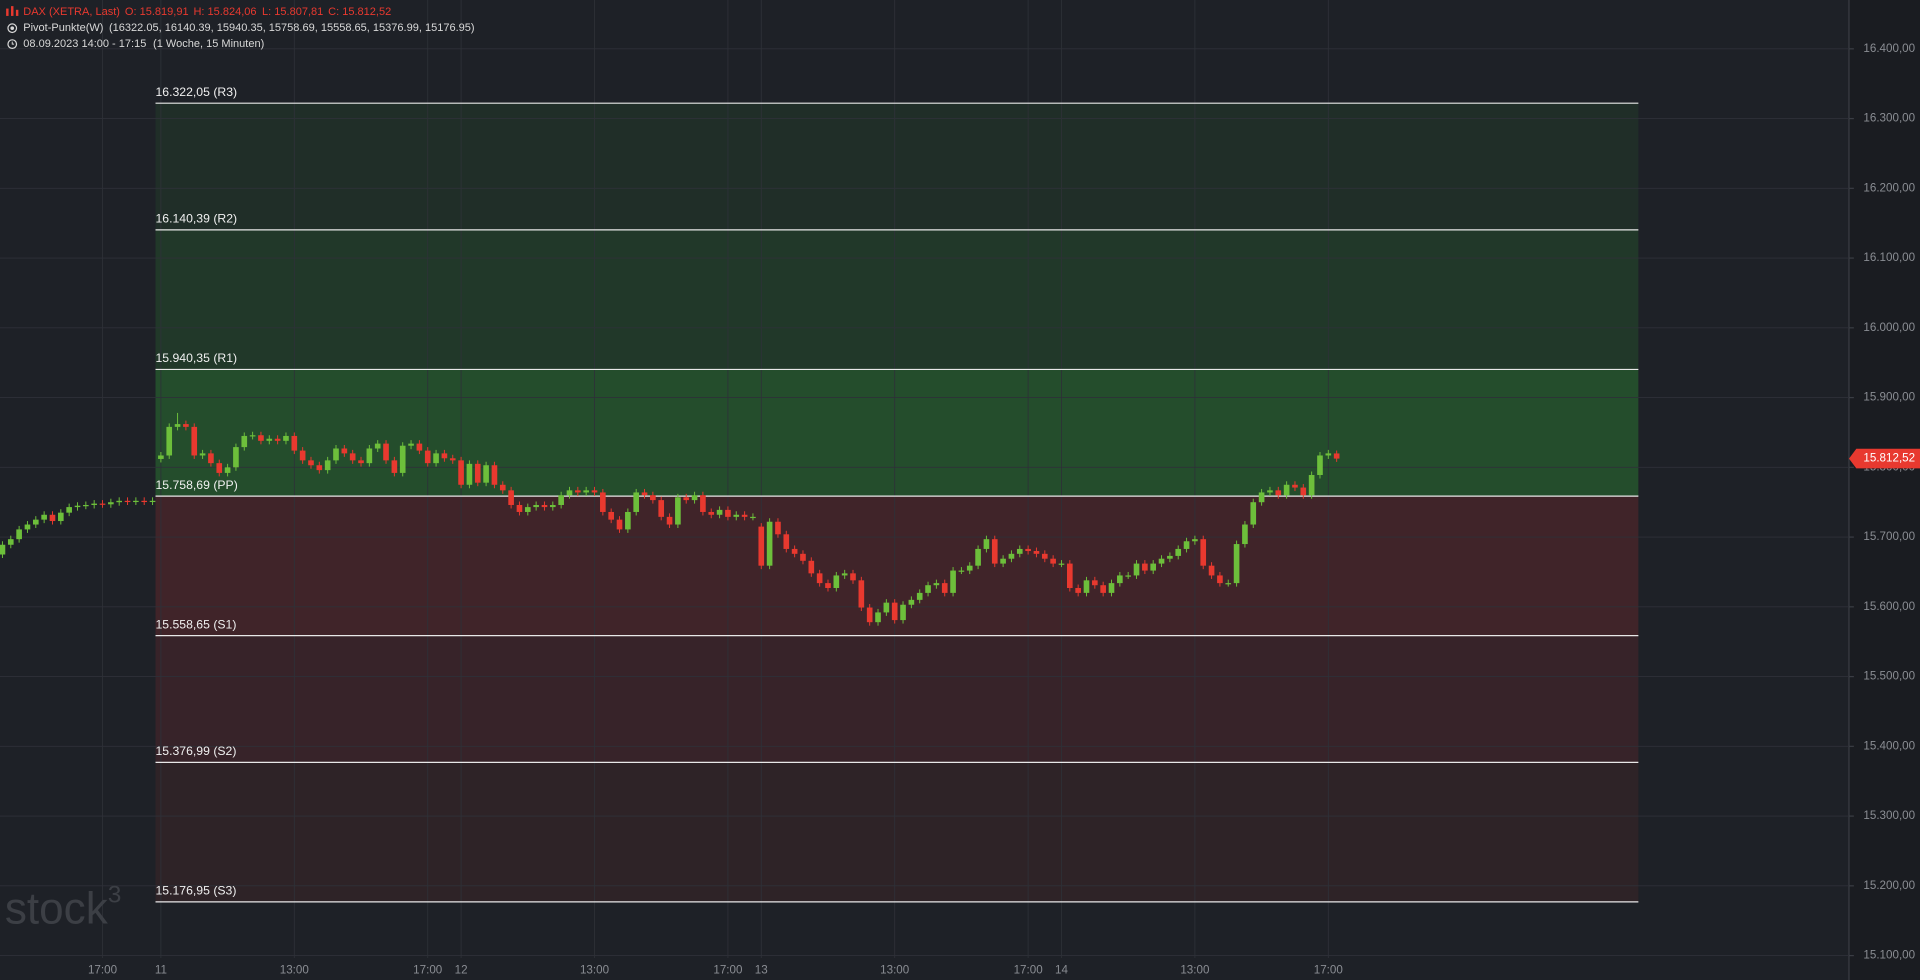 Image resolution: width=1920 pixels, height=980 pixels. I want to click on last-price-tag, so click(1884, 458).